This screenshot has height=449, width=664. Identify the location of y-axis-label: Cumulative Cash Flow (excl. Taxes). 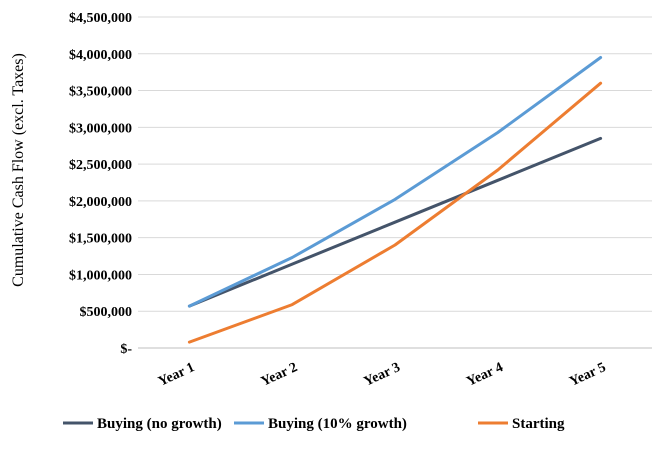
(18, 170).